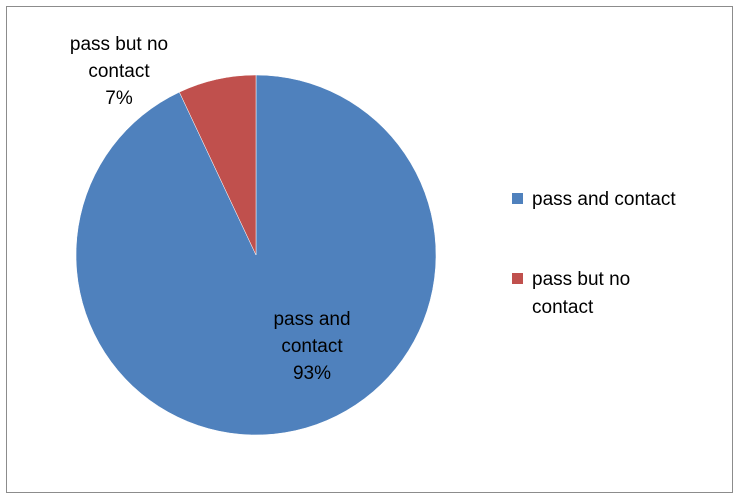 Image resolution: width=741 pixels, height=499 pixels. I want to click on legend-label: pass but no contact, so click(581, 293).